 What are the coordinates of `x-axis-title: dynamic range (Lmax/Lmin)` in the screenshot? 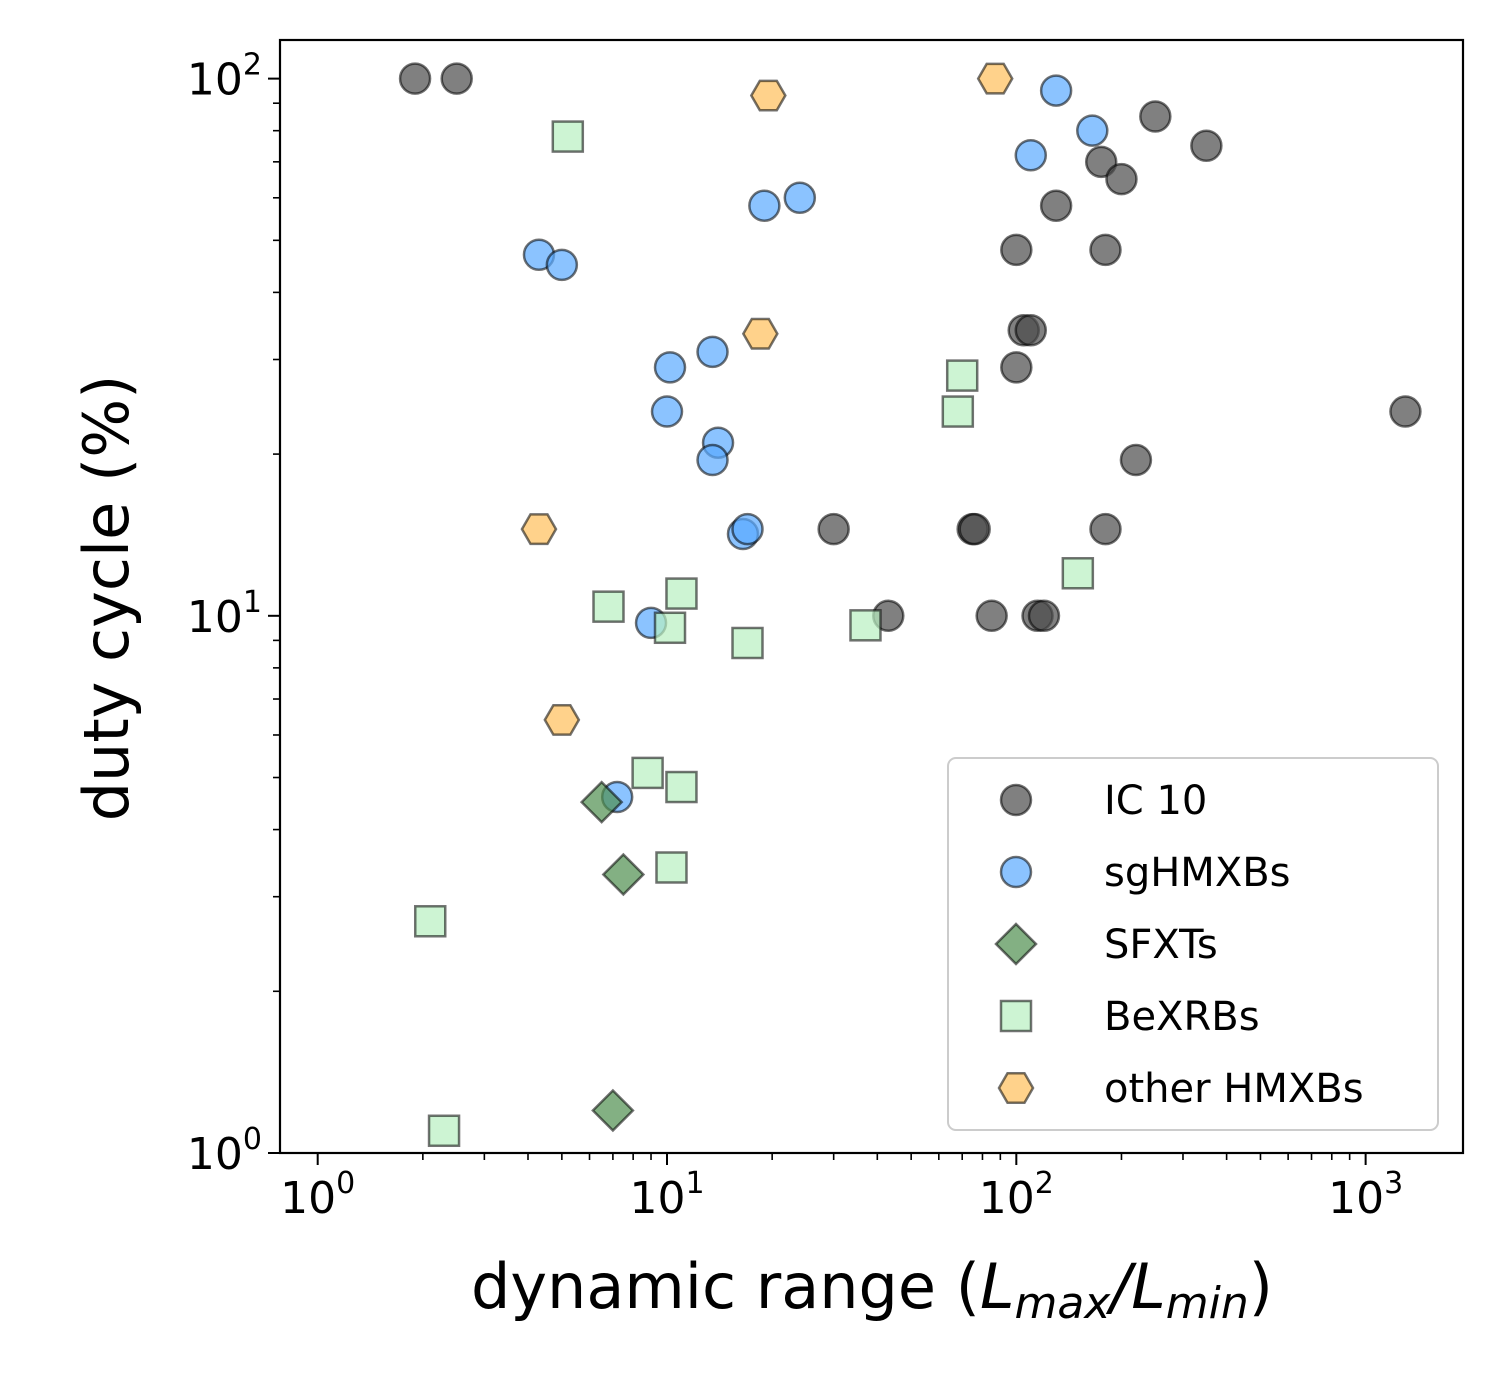 It's located at (872, 1289).